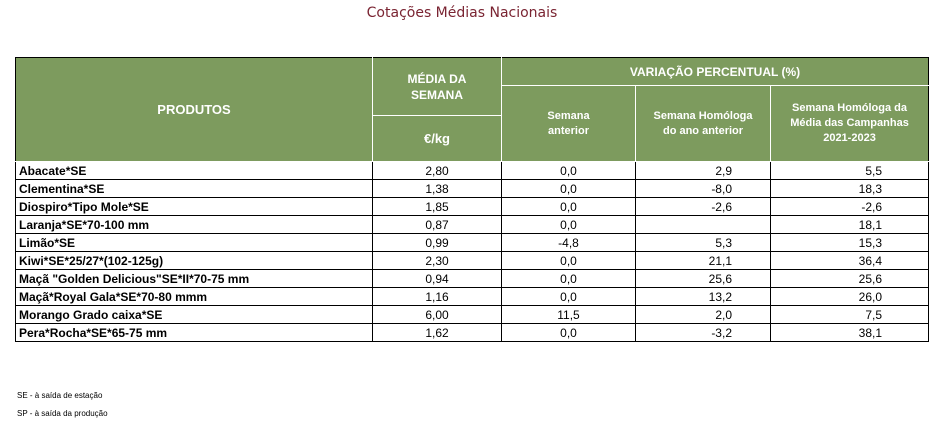 The width and height of the screenshot is (938, 432). What do you see at coordinates (437, 170) in the screenshot?
I see `cell-media: 2,80` at bounding box center [437, 170].